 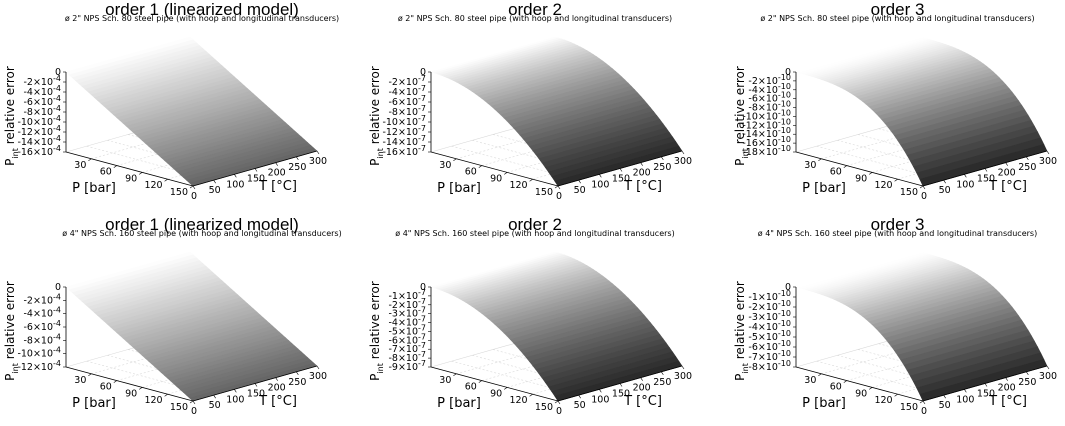 I want to click on z-tick-label: -8×10⁻⁷, so click(x=407, y=111).